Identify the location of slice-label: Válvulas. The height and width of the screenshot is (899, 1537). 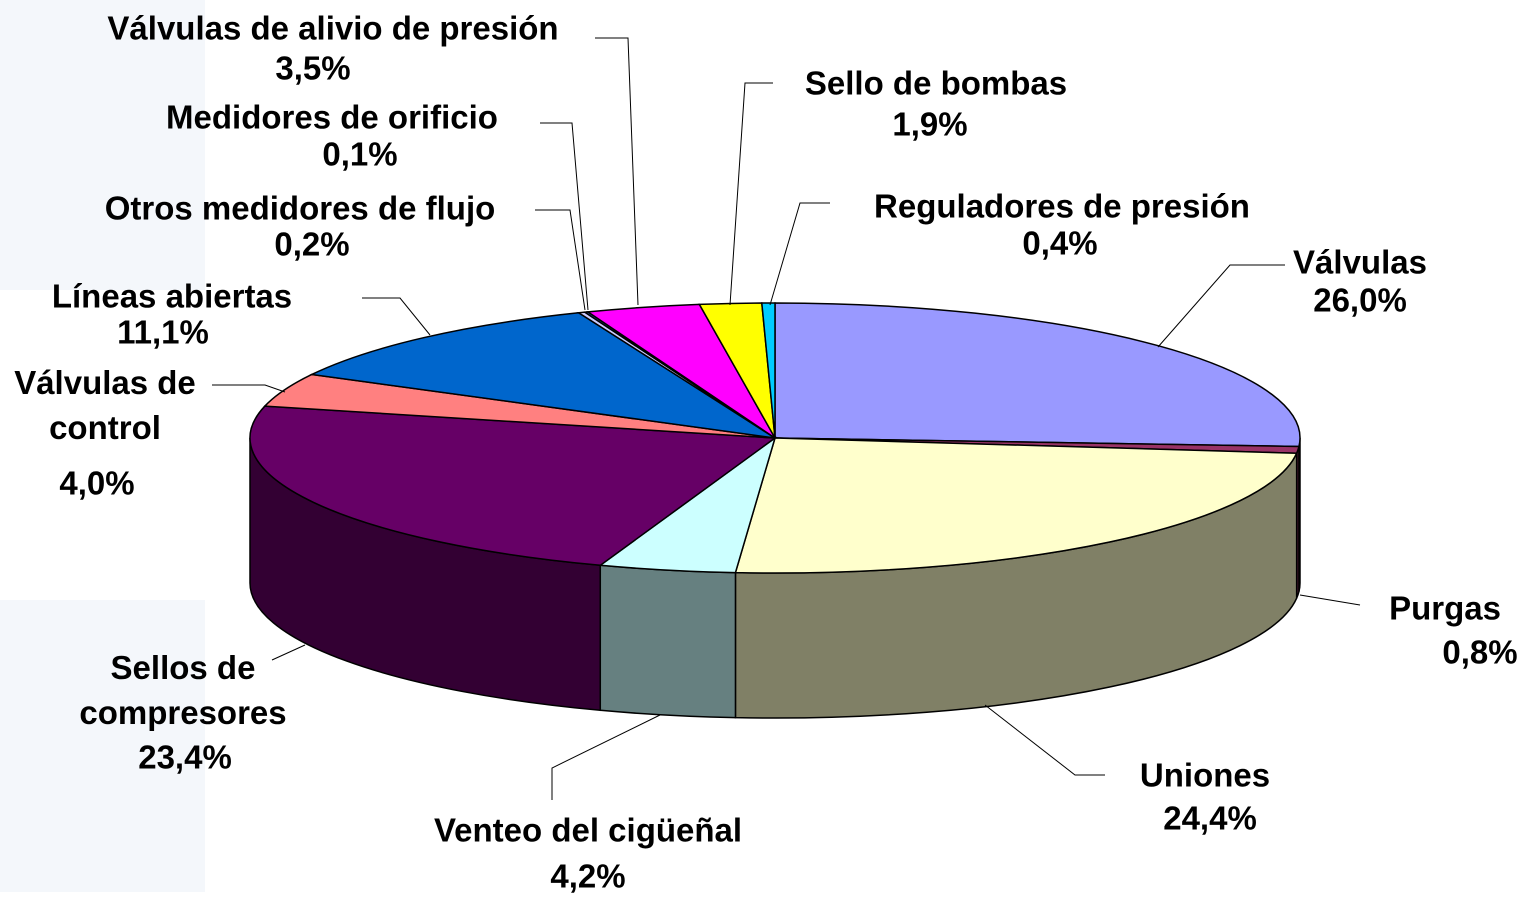
(1360, 262).